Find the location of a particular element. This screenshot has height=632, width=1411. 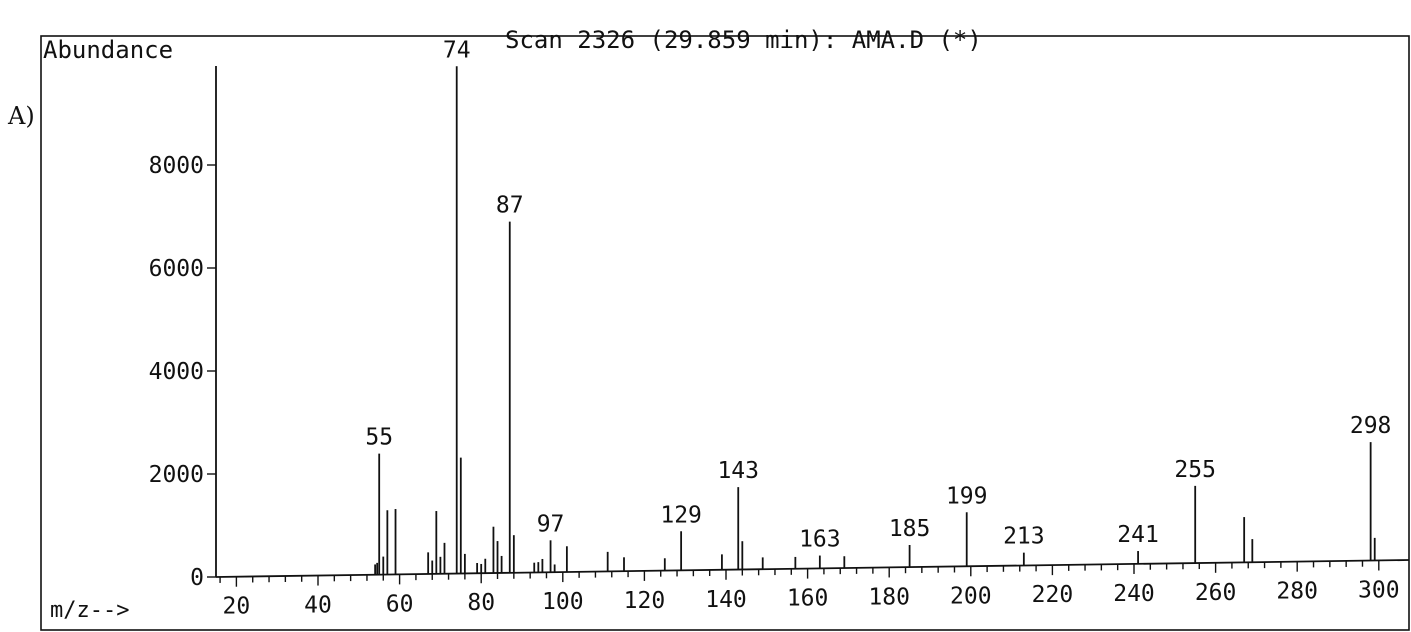

y-tick-label: 2000 is located at coordinates (176, 475).